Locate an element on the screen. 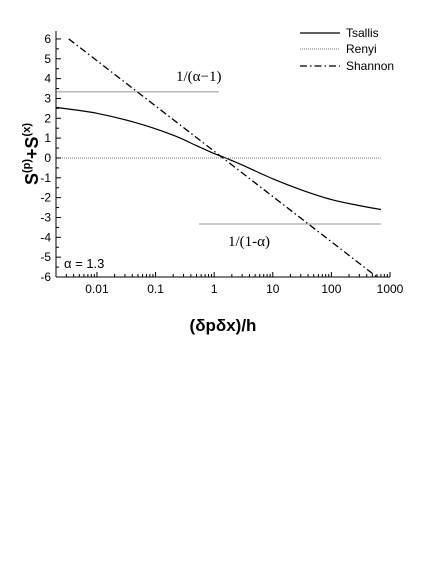  y-tick-label: -2 is located at coordinates (45, 198).